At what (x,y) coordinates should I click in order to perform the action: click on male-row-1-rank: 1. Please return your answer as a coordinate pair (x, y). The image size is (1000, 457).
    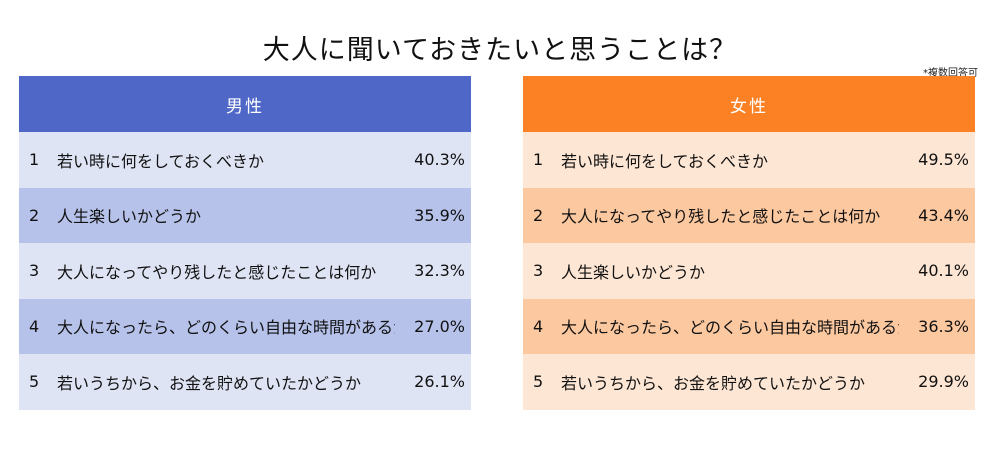
    Looking at the image, I should click on (34, 160).